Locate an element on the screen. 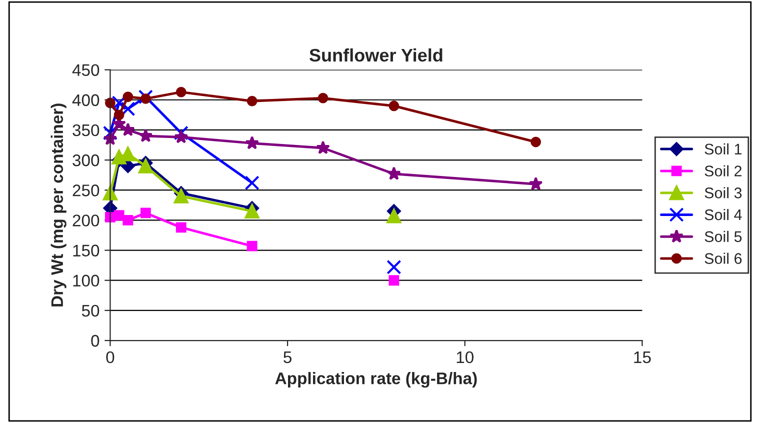 This screenshot has width=760, height=423. y-tick-label: 350 is located at coordinates (86, 130).